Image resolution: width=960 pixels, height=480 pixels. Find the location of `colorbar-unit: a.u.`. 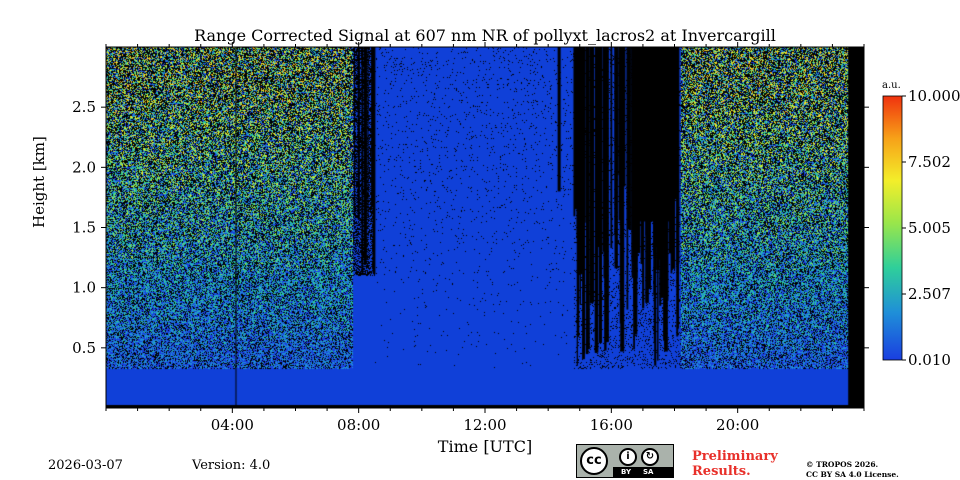

colorbar-unit: a.u. is located at coordinates (891, 85).